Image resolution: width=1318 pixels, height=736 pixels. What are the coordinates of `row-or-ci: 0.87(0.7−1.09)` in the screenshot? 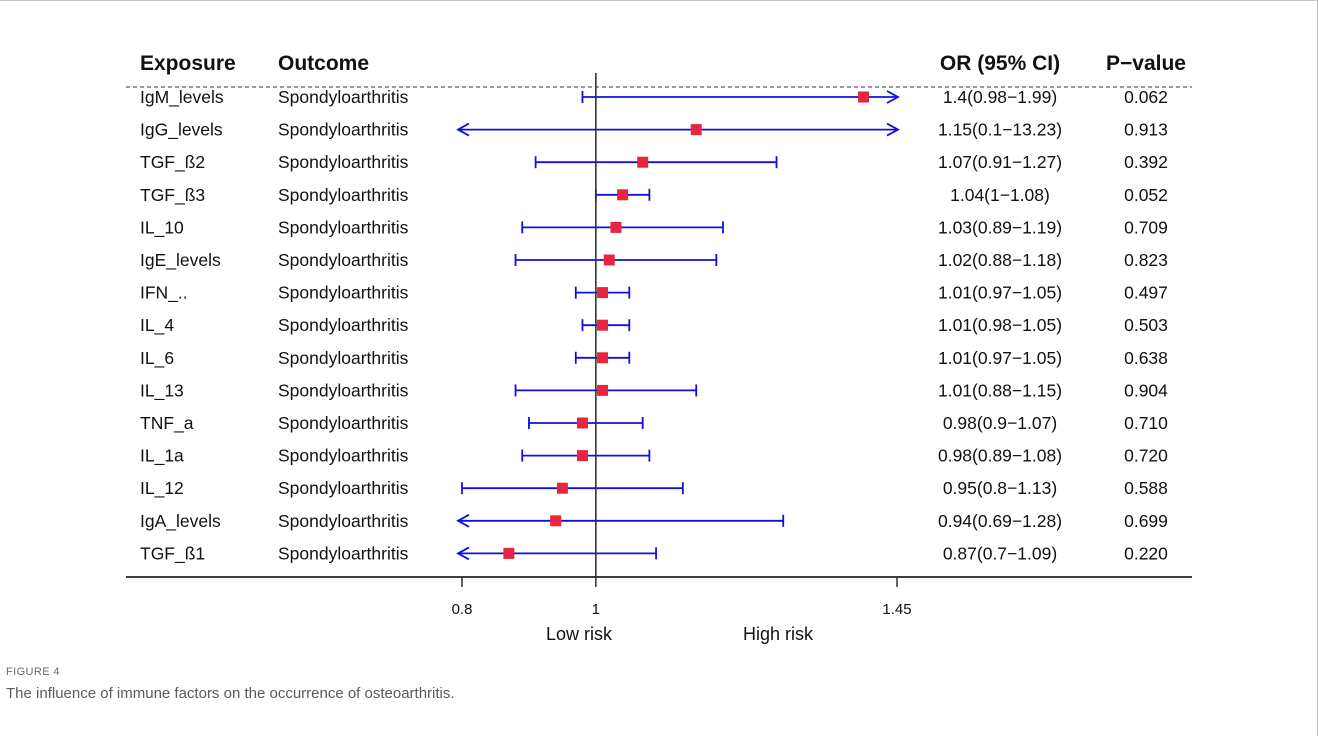 It's located at (1000, 553).